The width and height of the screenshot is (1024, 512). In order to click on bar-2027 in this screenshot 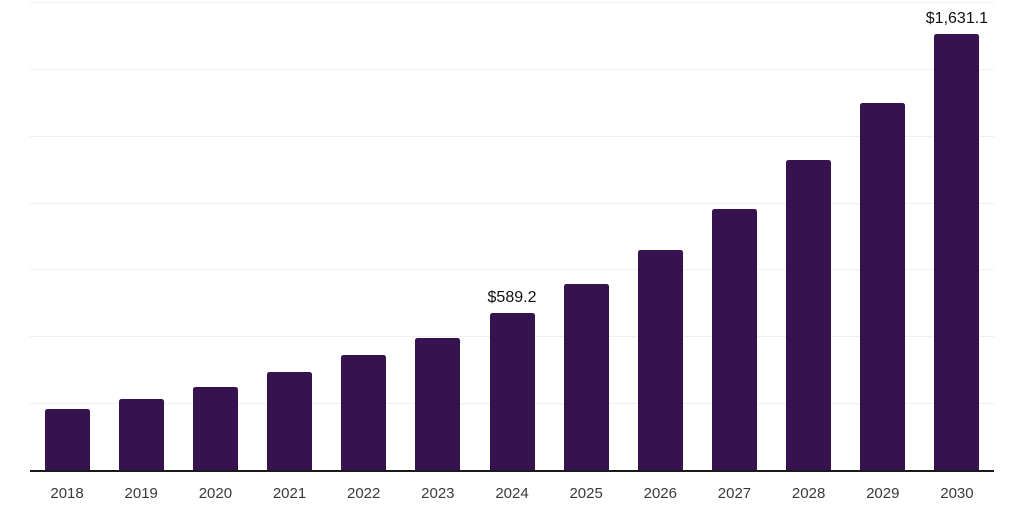, I will do `click(734, 339)`.